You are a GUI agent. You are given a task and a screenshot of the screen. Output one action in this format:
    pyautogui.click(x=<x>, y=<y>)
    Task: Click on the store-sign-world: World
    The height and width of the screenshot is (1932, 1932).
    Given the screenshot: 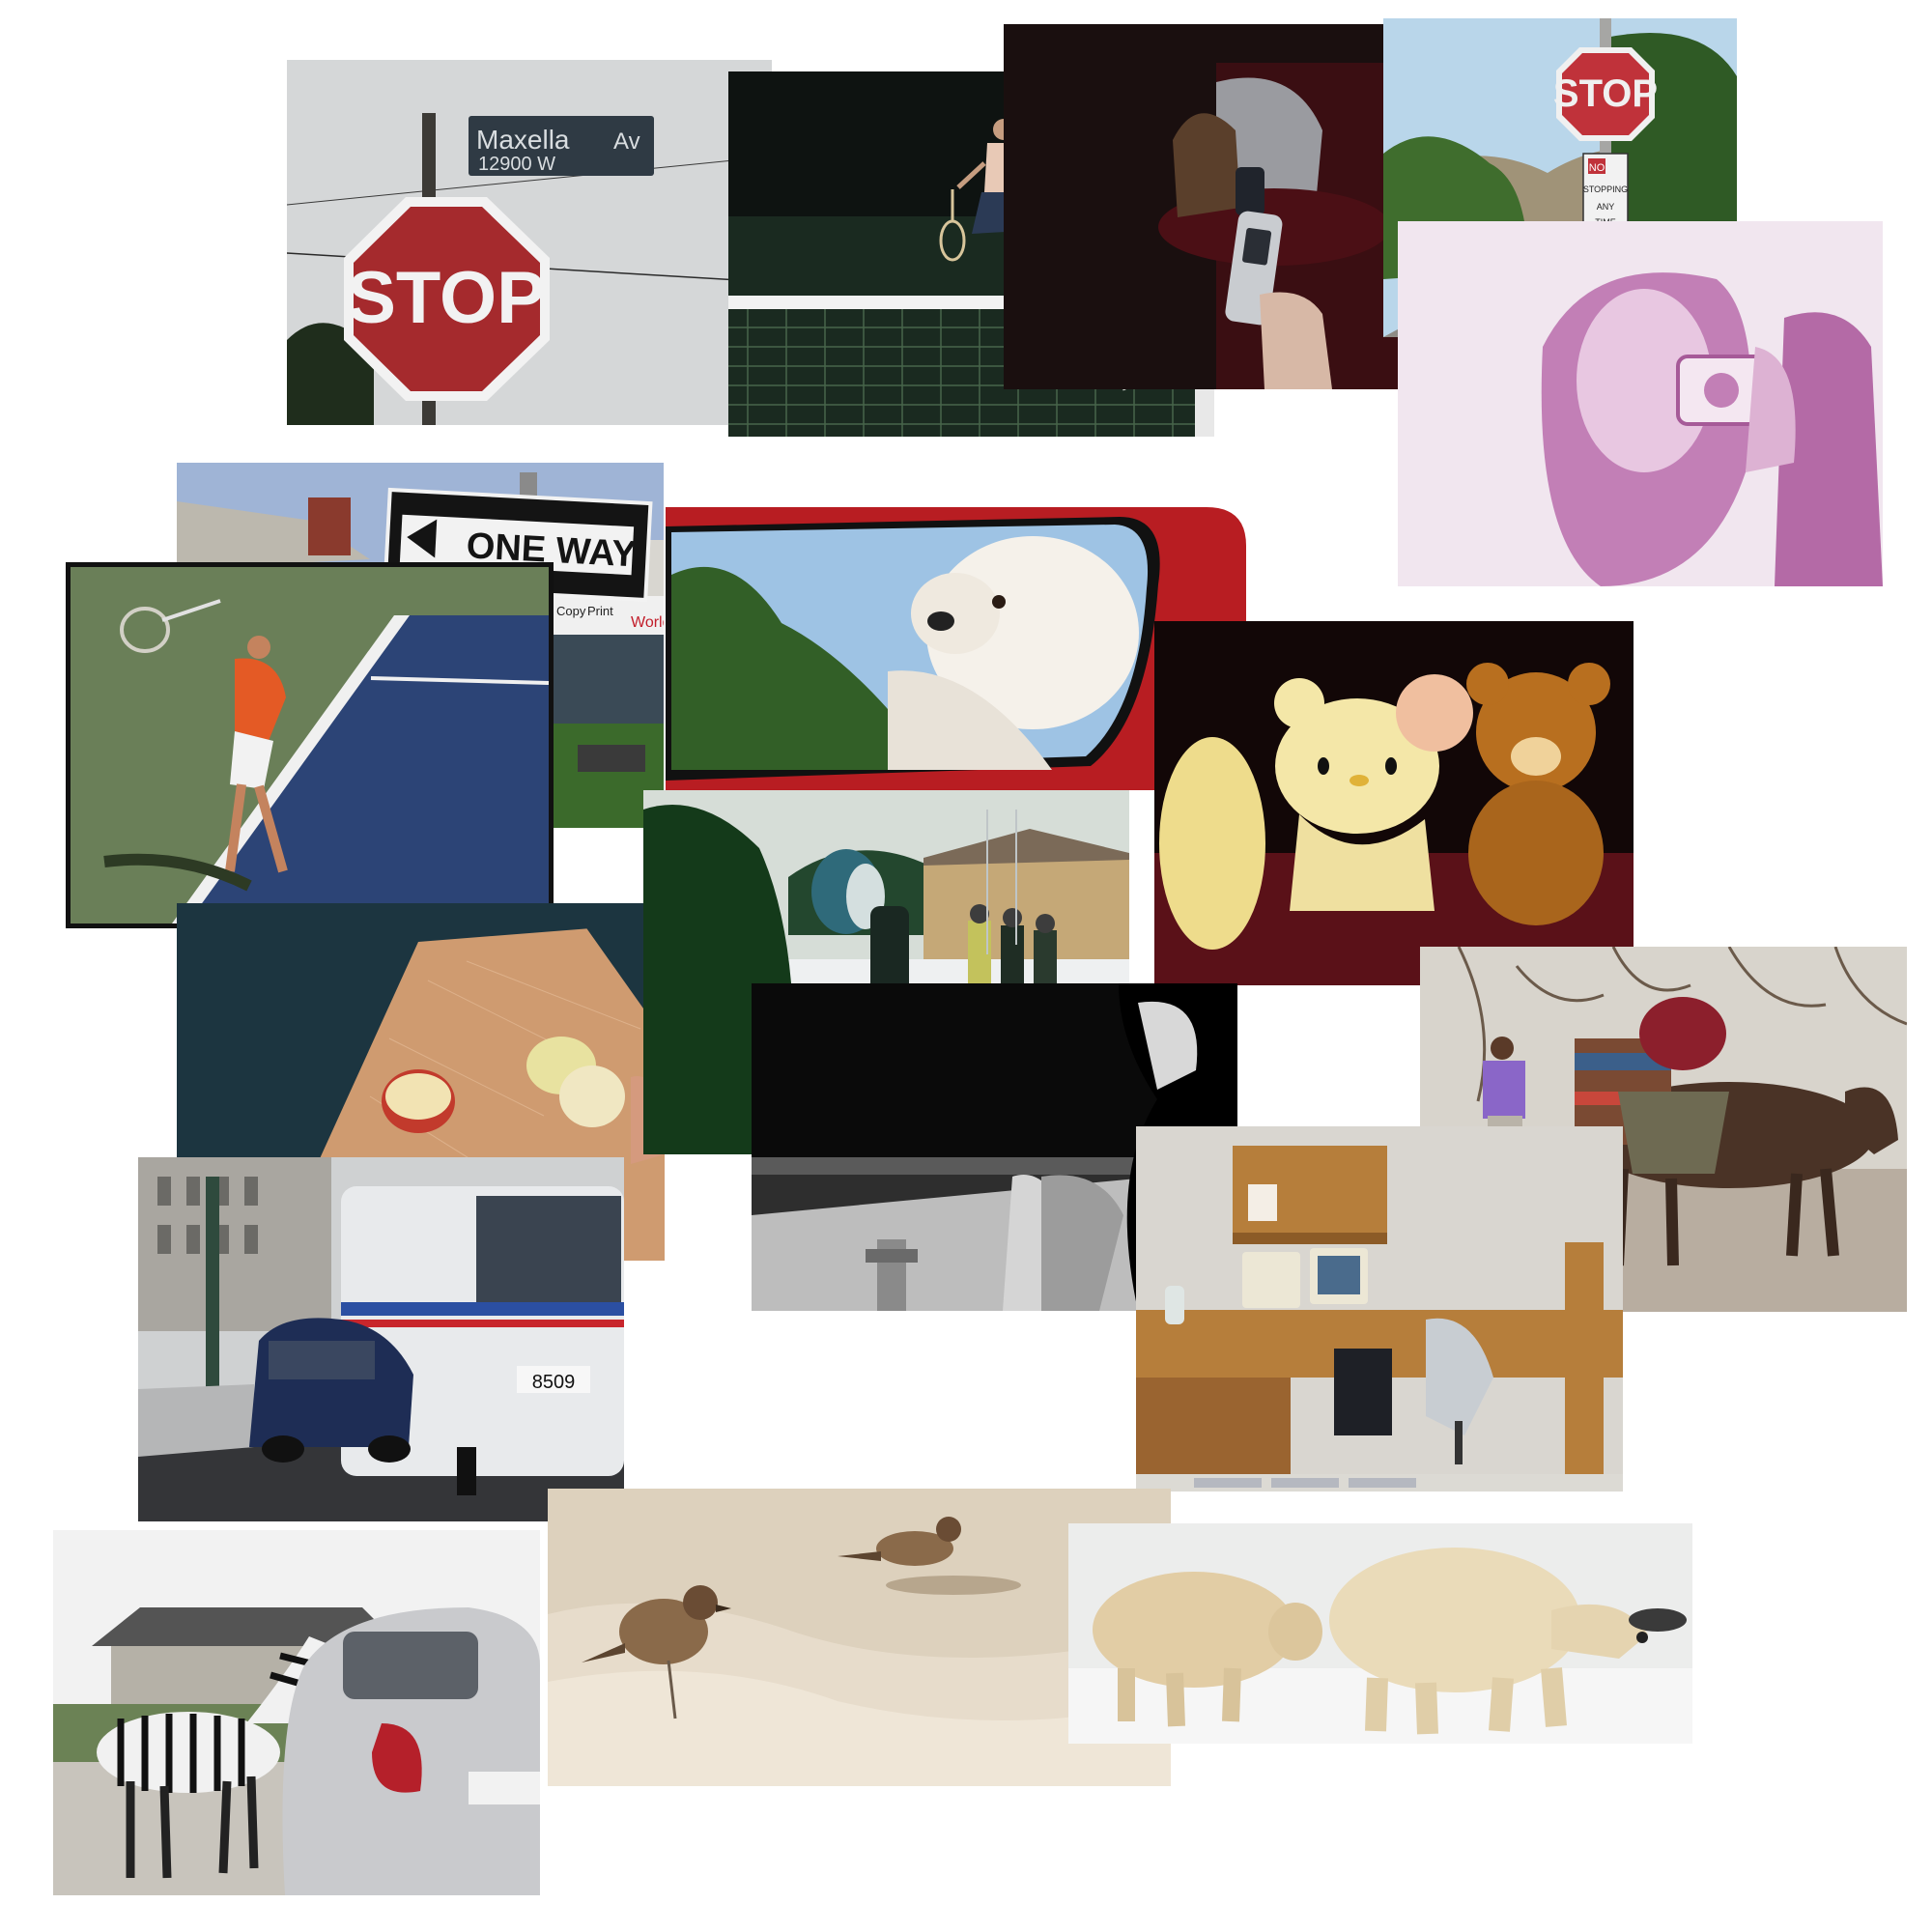 What is the action you would take?
    pyautogui.click(x=647, y=622)
    